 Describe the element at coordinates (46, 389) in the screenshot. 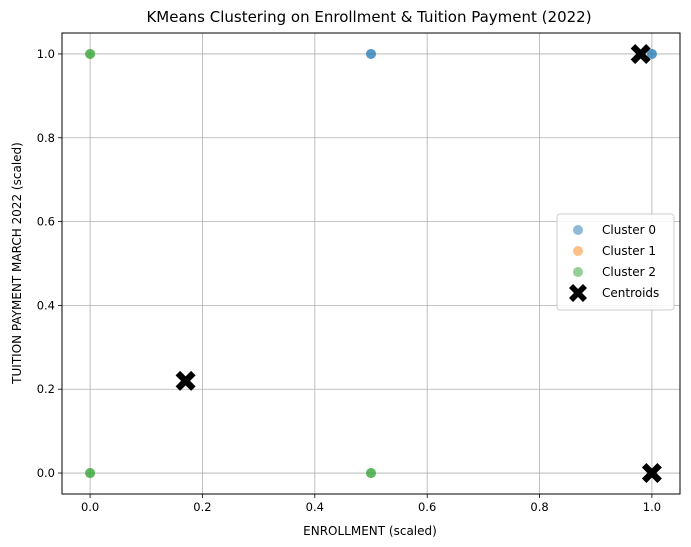

I see `y-tick-label: 0.2` at that location.